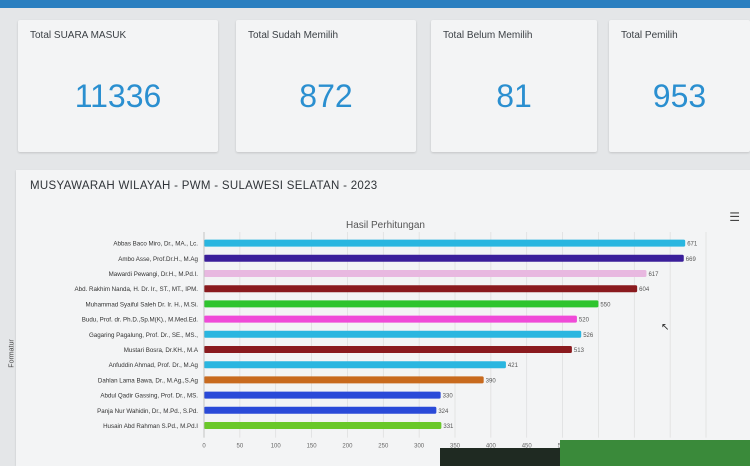 The image size is (750, 466). What do you see at coordinates (312, 447) in the screenshot?
I see `x-tick-label: 150` at bounding box center [312, 447].